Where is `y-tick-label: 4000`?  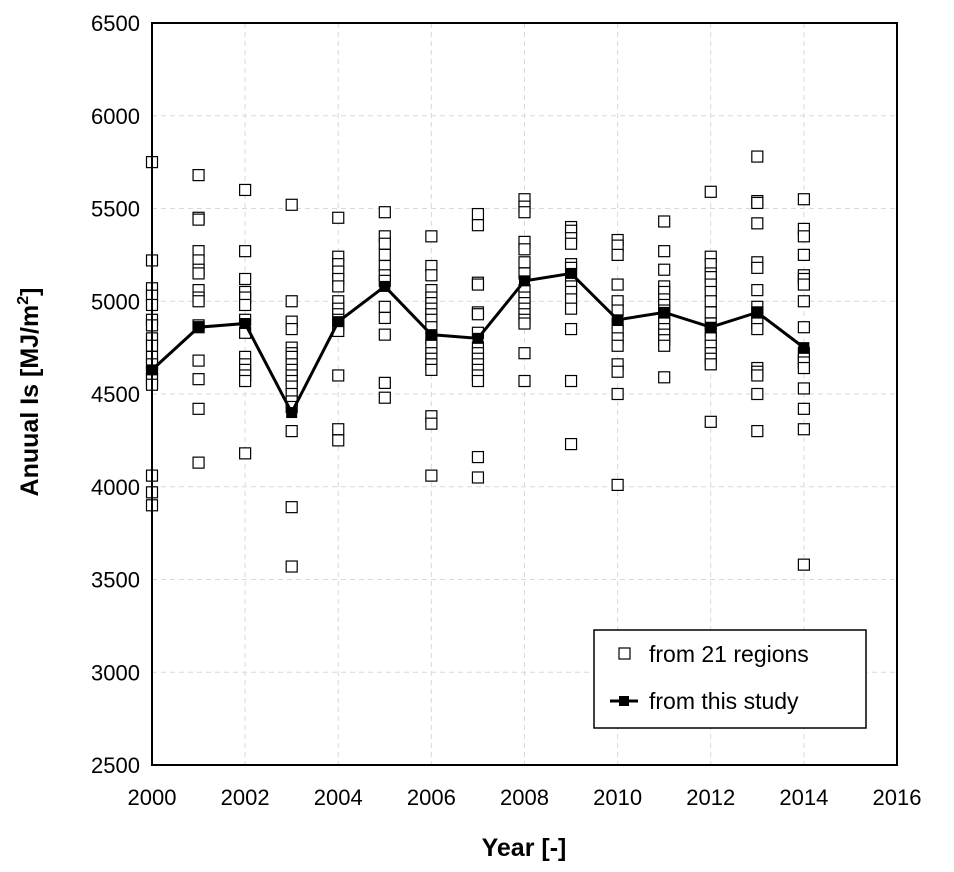 y-tick-label: 4000 is located at coordinates (115, 487).